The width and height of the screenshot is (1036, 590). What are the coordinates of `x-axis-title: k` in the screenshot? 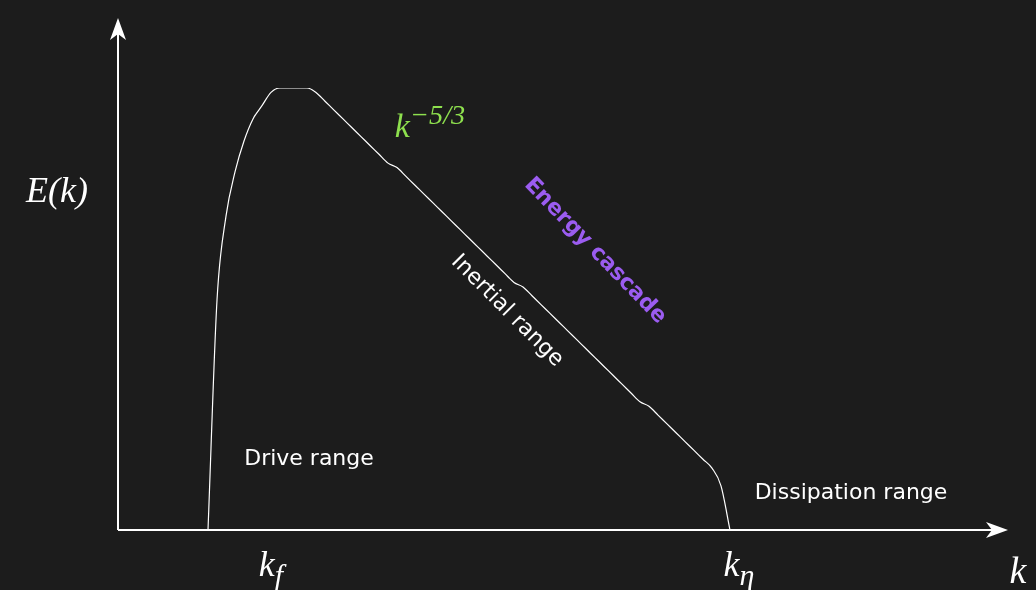 It's located at (1018, 569).